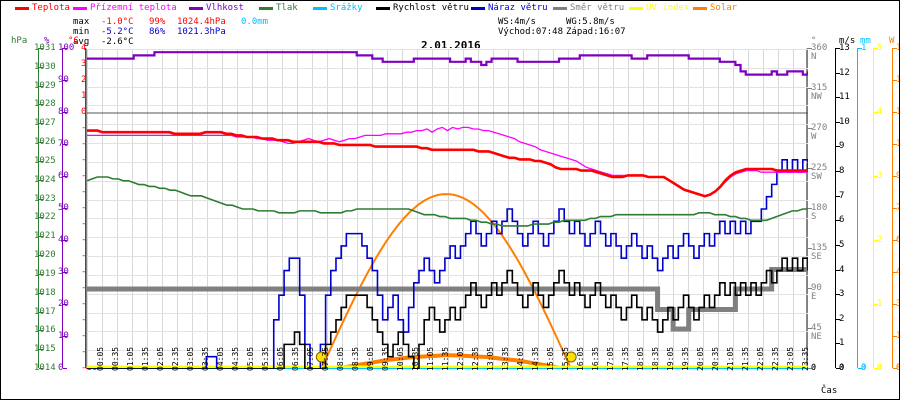 The image size is (900, 400). What do you see at coordinates (701, 358) in the screenshot?
I see `x-axis-label-2005: 20:05` at bounding box center [701, 358].